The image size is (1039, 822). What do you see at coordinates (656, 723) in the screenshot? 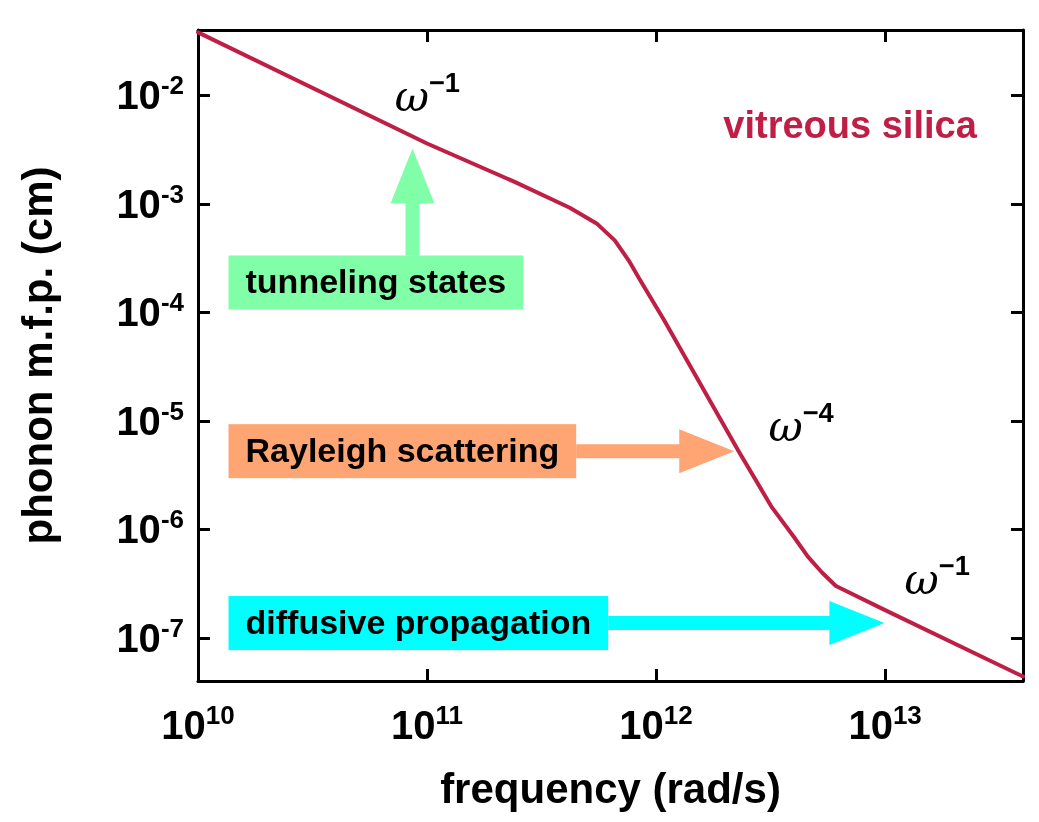
I see `x-tick-label: 10$^{12}$` at bounding box center [656, 723].